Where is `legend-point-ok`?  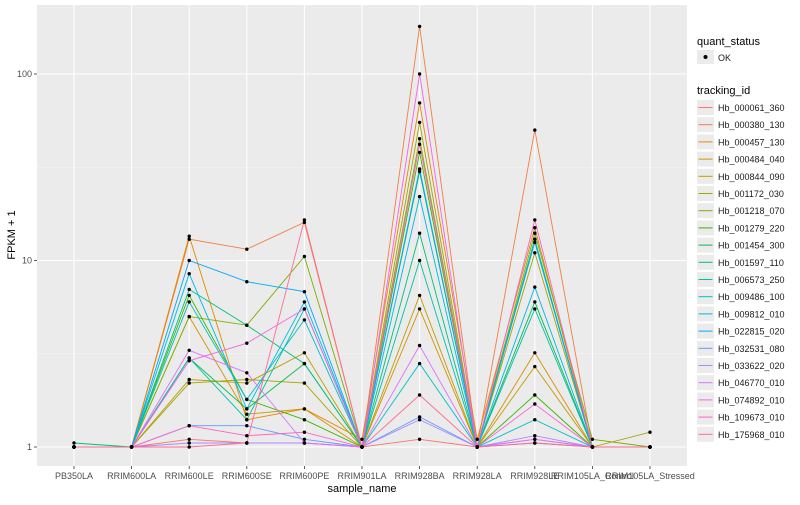
legend-point-ok is located at coordinates (705, 57).